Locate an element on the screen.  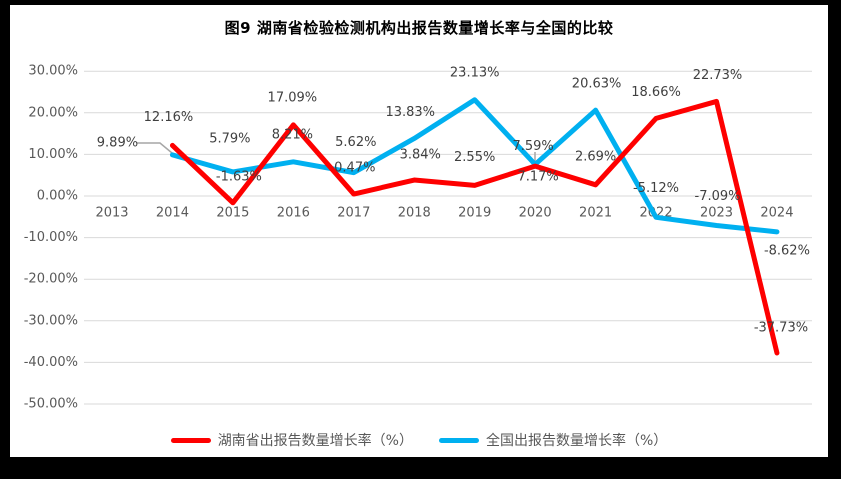
legend-item-hunan: 湖南省出报告数量增长率（%） is located at coordinates (291, 440).